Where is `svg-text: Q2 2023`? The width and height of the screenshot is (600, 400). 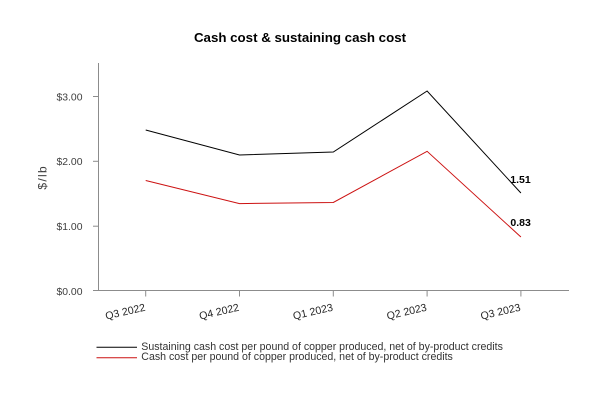
svg-text: Q2 2023 is located at coordinates (407, 312).